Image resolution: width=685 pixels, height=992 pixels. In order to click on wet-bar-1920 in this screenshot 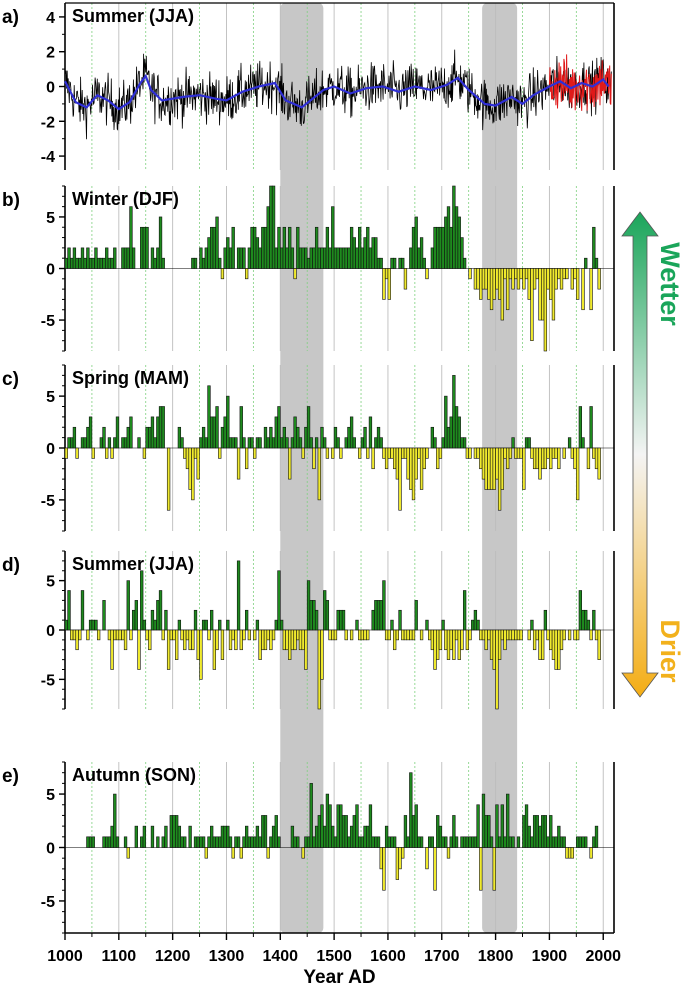, I will do `click(561, 842)`.